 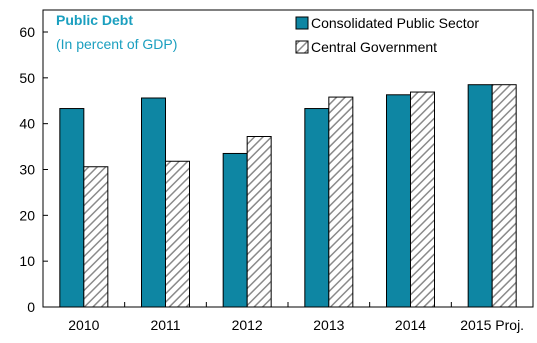 I want to click on y-tick-label: 50, so click(x=27, y=78).